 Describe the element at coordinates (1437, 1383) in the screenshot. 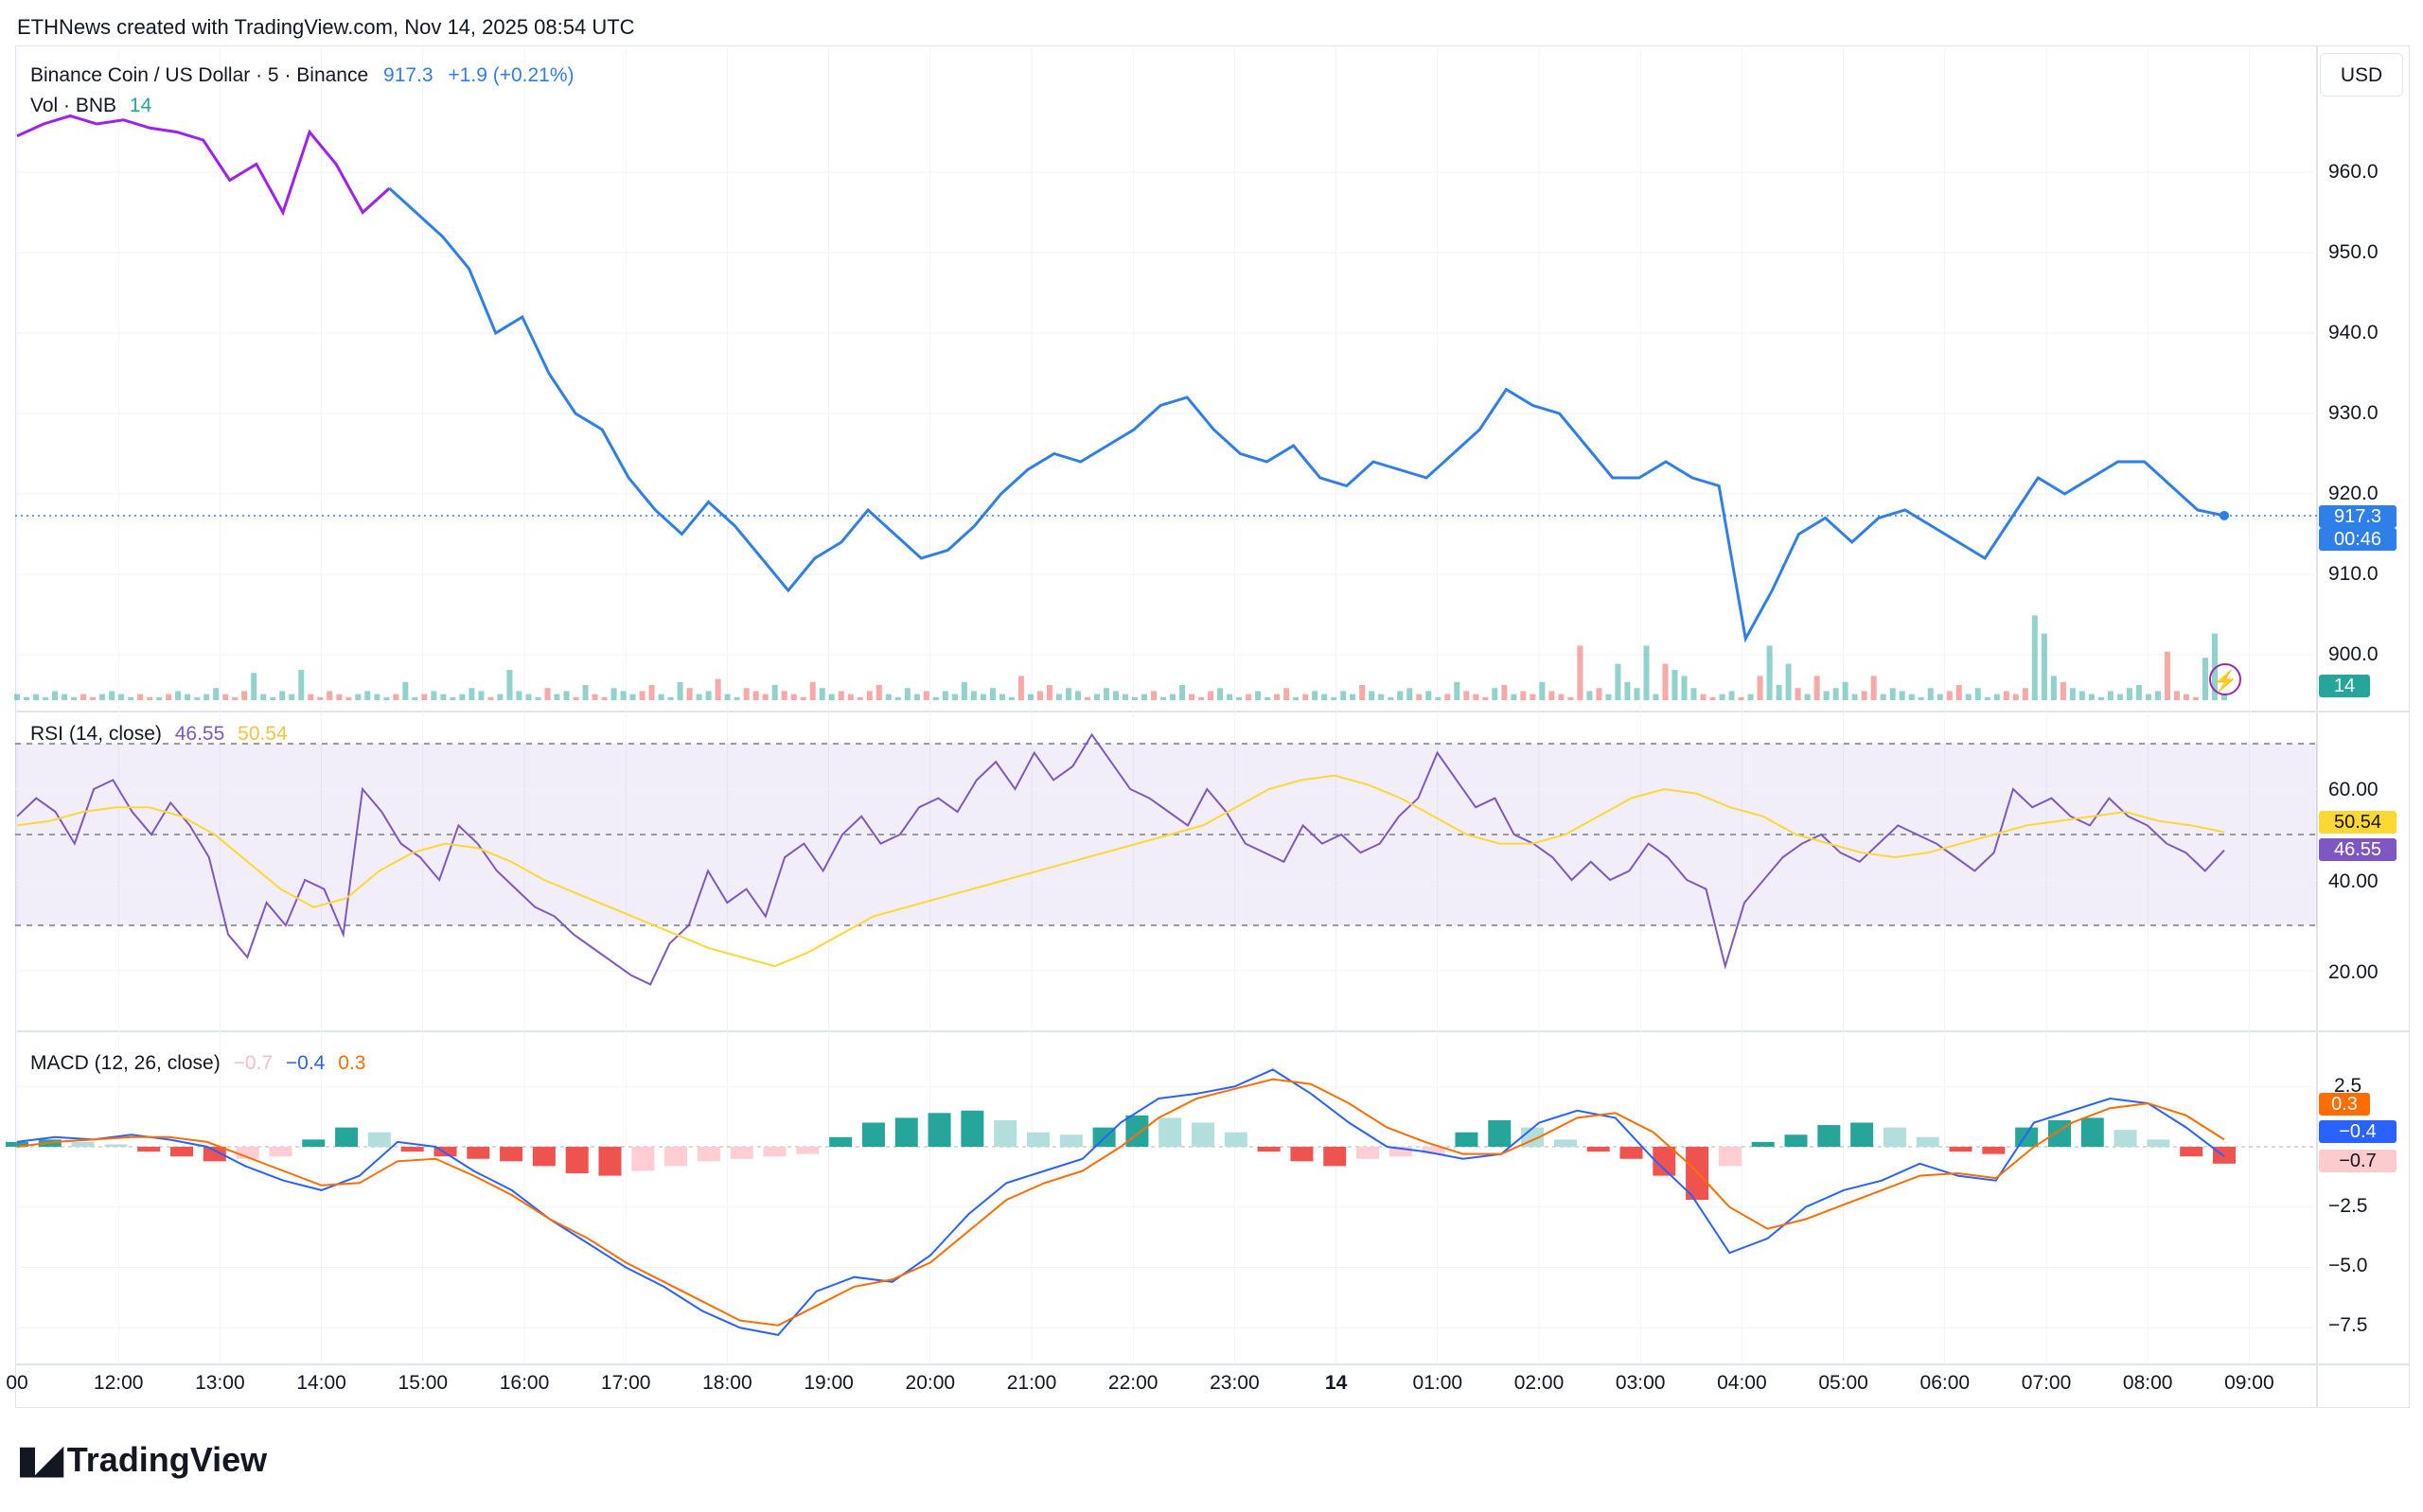

I see `time-tick: 01:00` at that location.